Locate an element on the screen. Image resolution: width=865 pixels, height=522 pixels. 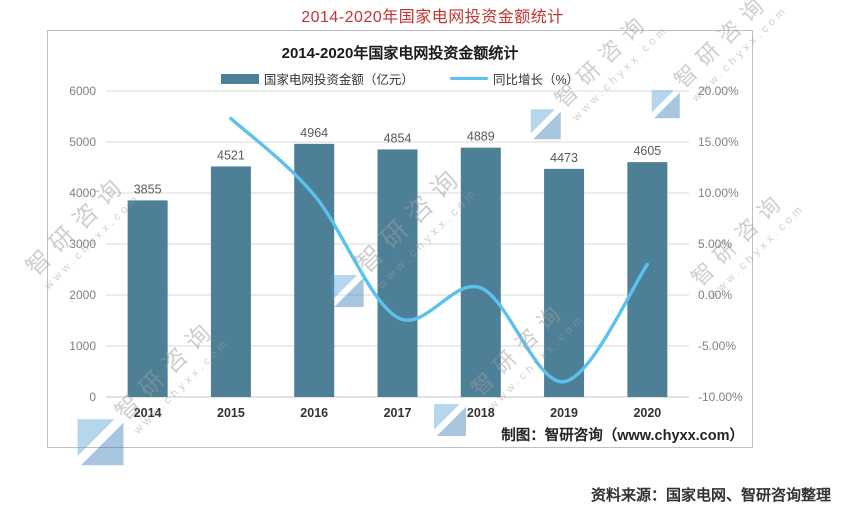
x-category-label: 2017 is located at coordinates (398, 413).